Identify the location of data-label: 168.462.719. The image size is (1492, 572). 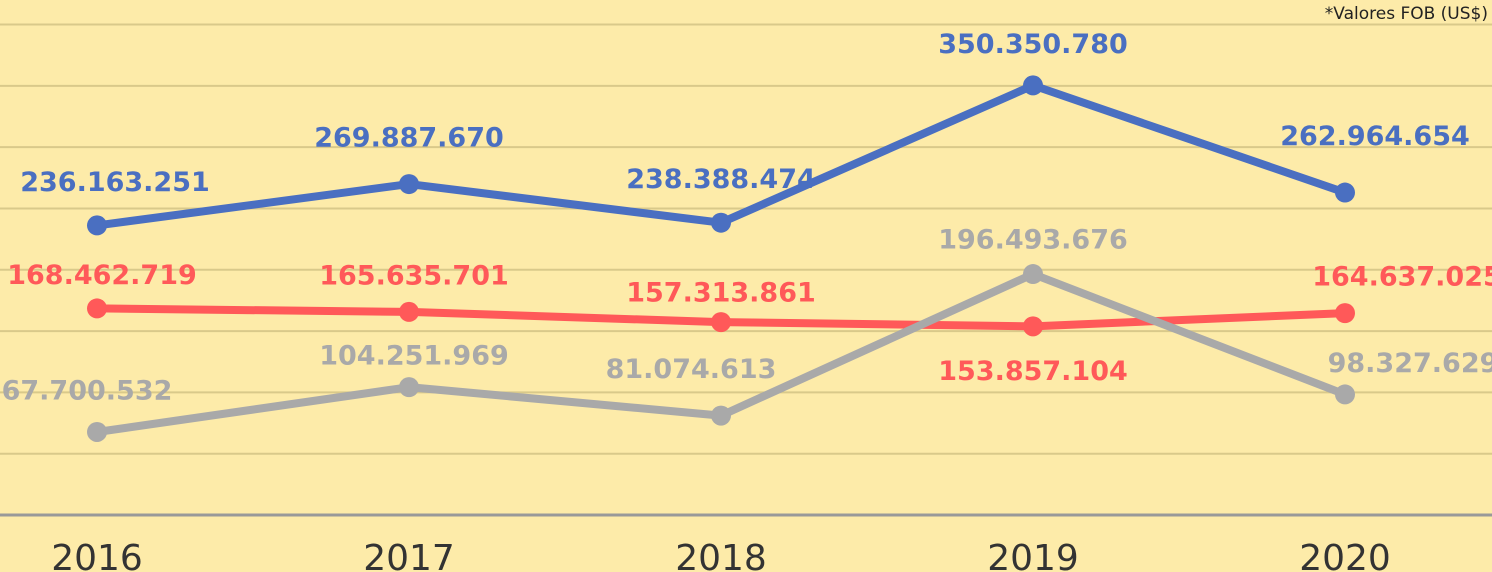
(102, 275).